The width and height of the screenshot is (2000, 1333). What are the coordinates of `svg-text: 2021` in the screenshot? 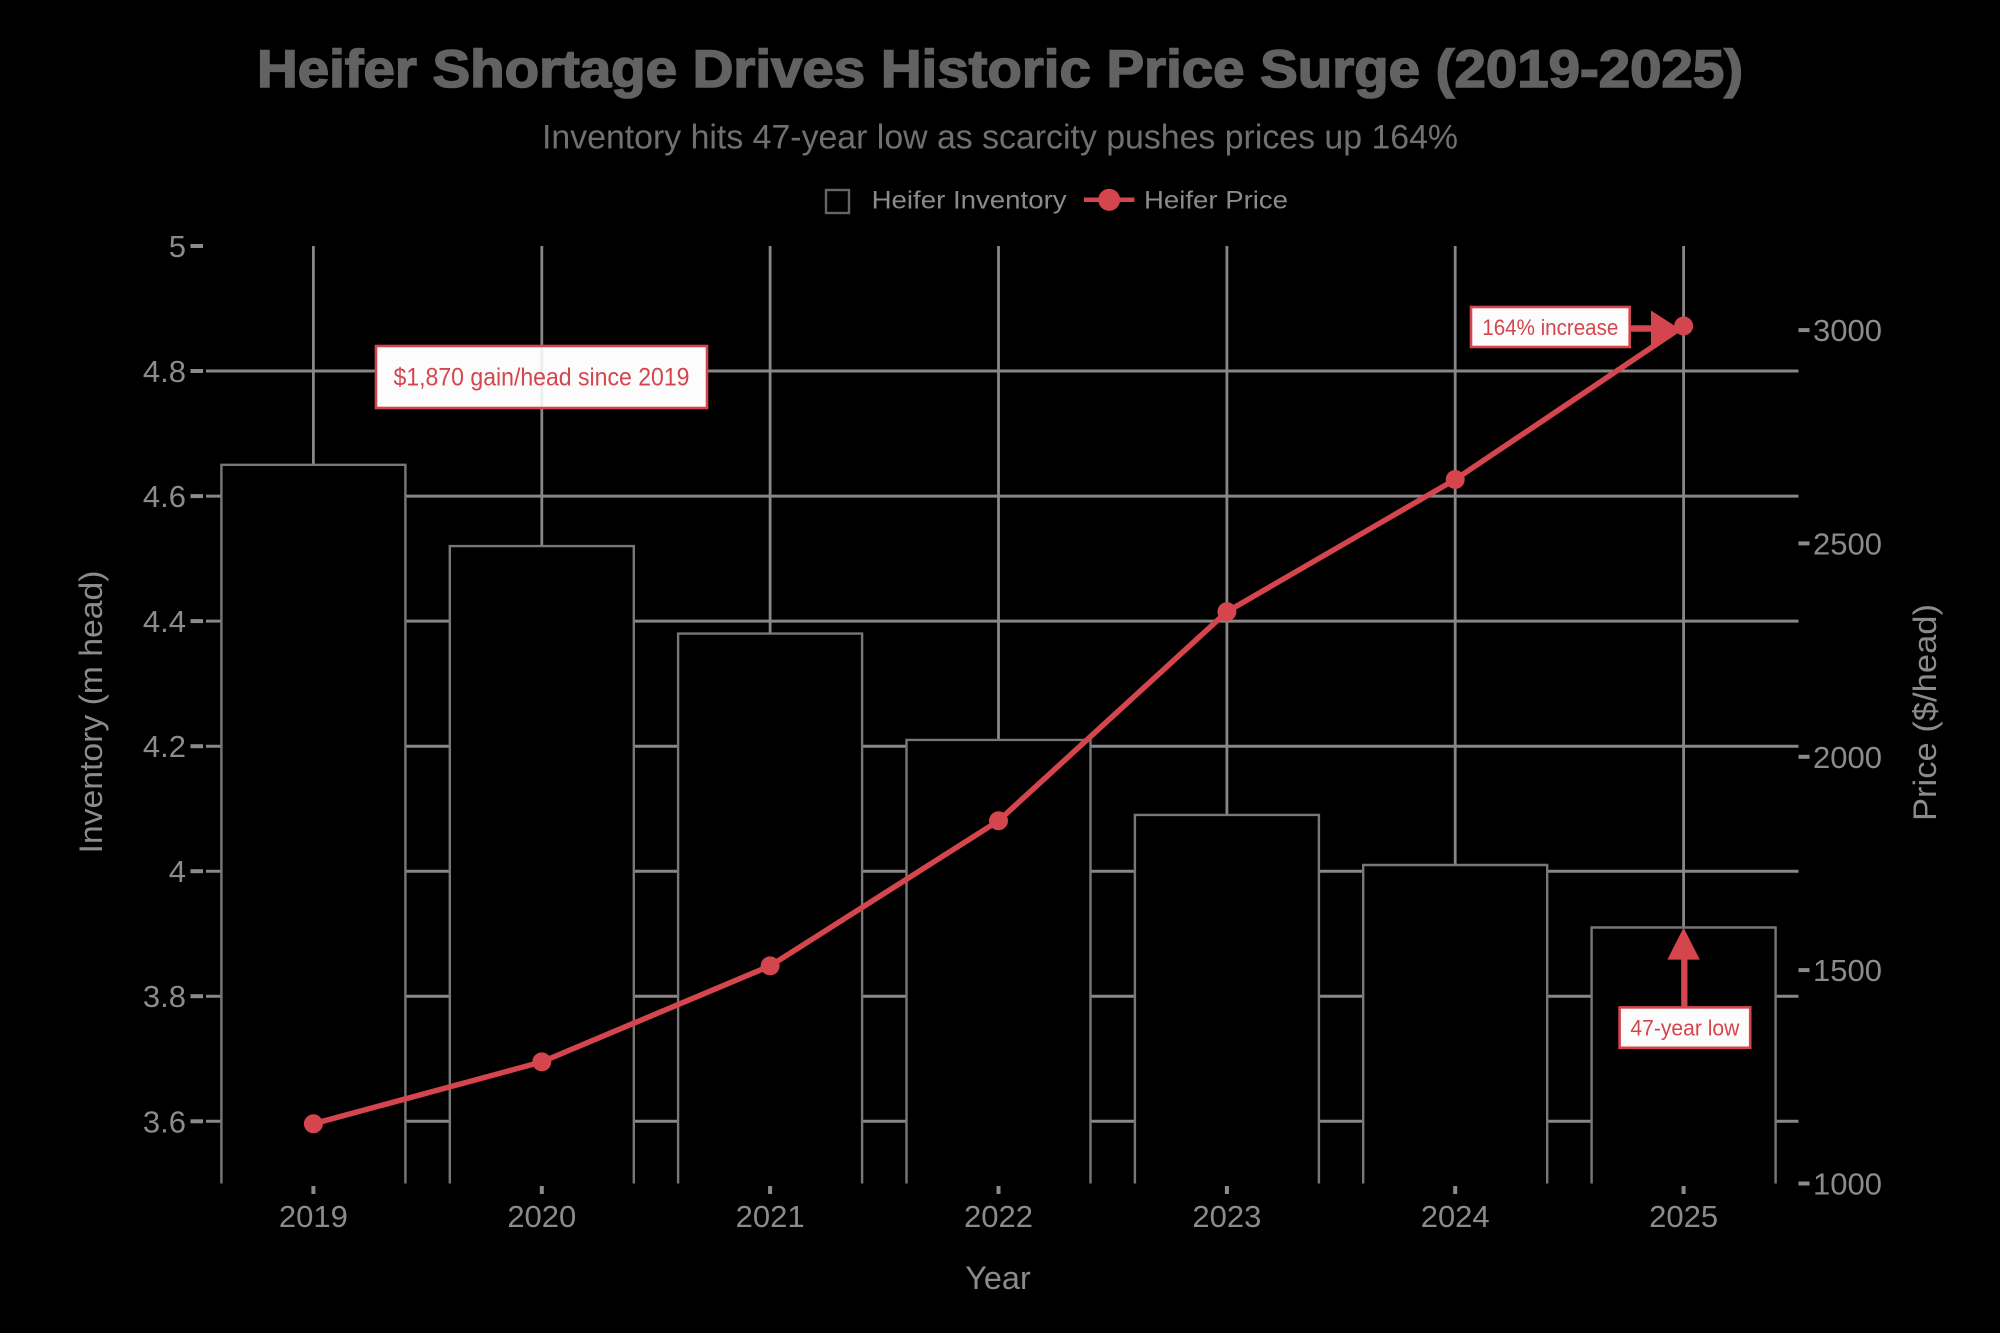 It's located at (770, 1216).